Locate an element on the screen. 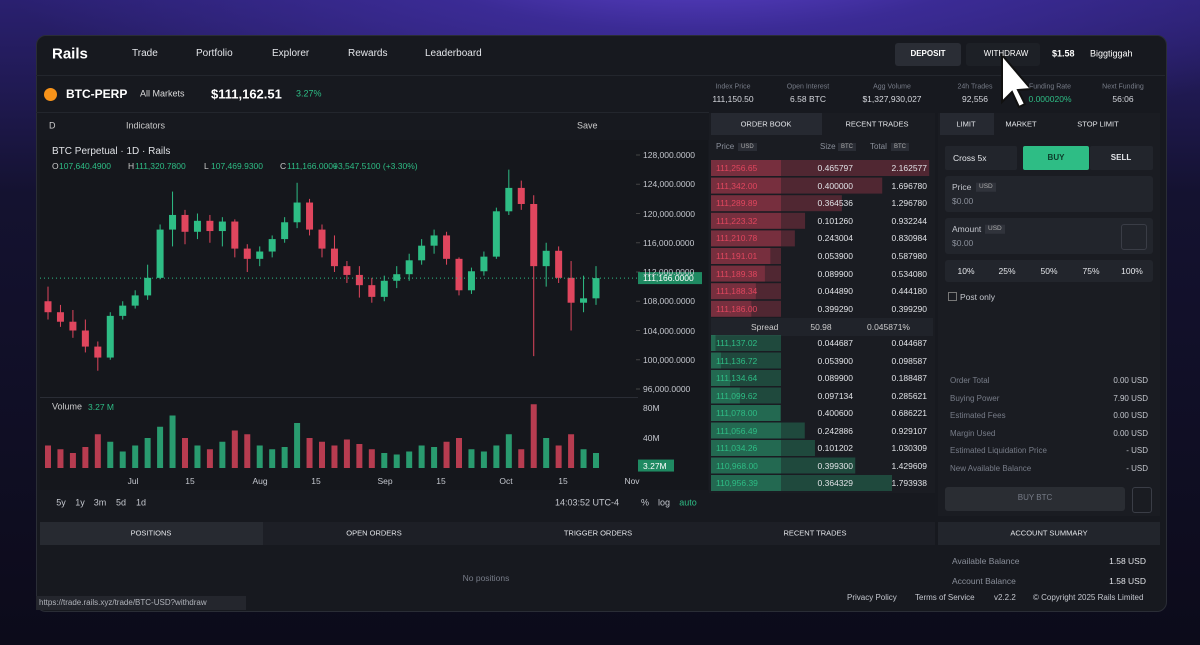 Image resolution: width=1200 pixels, height=645 pixels. orderbook-tab: RECENT TRADES is located at coordinates (877, 124).